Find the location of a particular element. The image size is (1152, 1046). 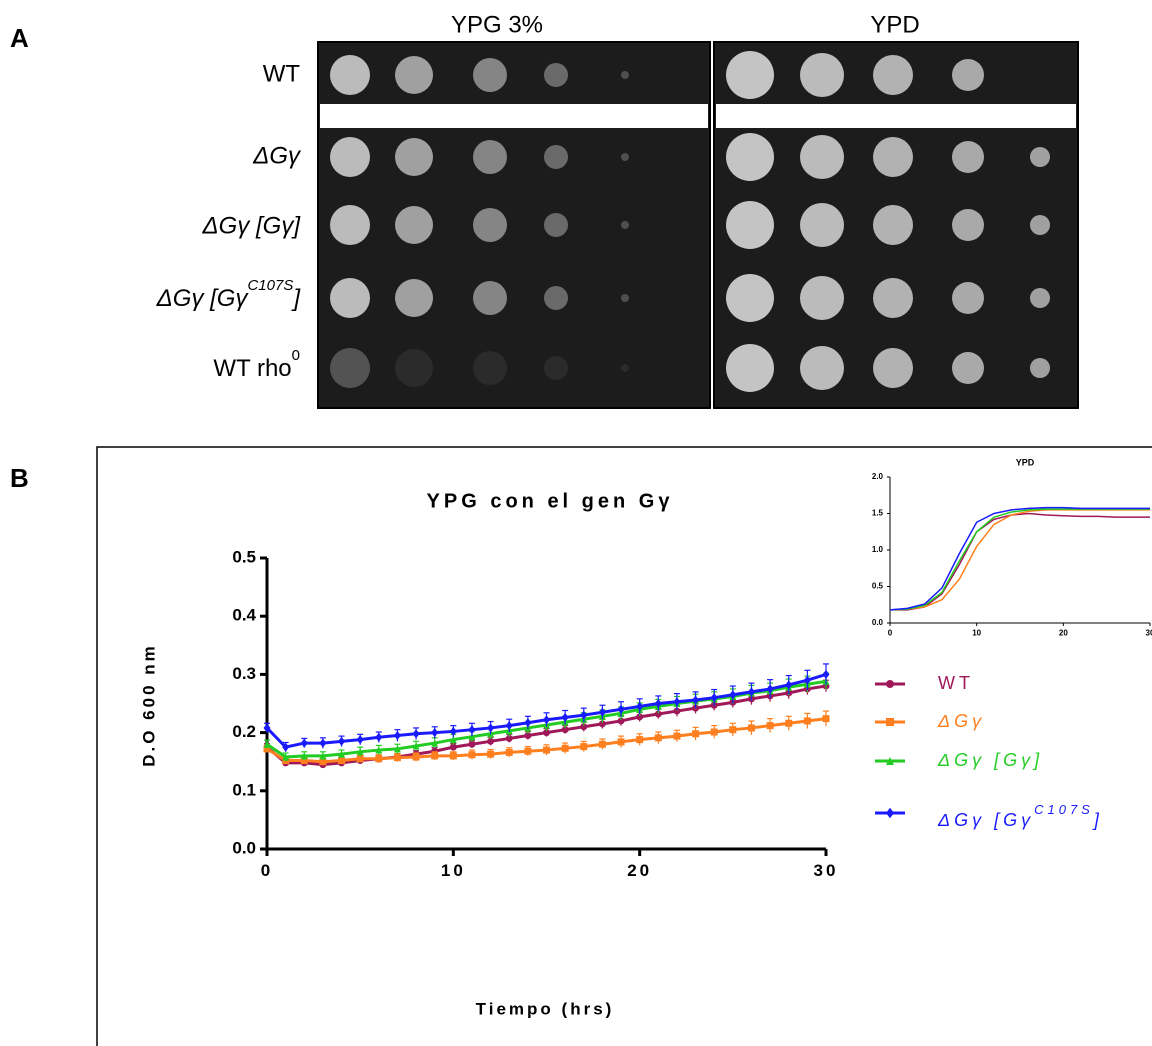

legend-sup: C107S is located at coordinates (1064, 809).